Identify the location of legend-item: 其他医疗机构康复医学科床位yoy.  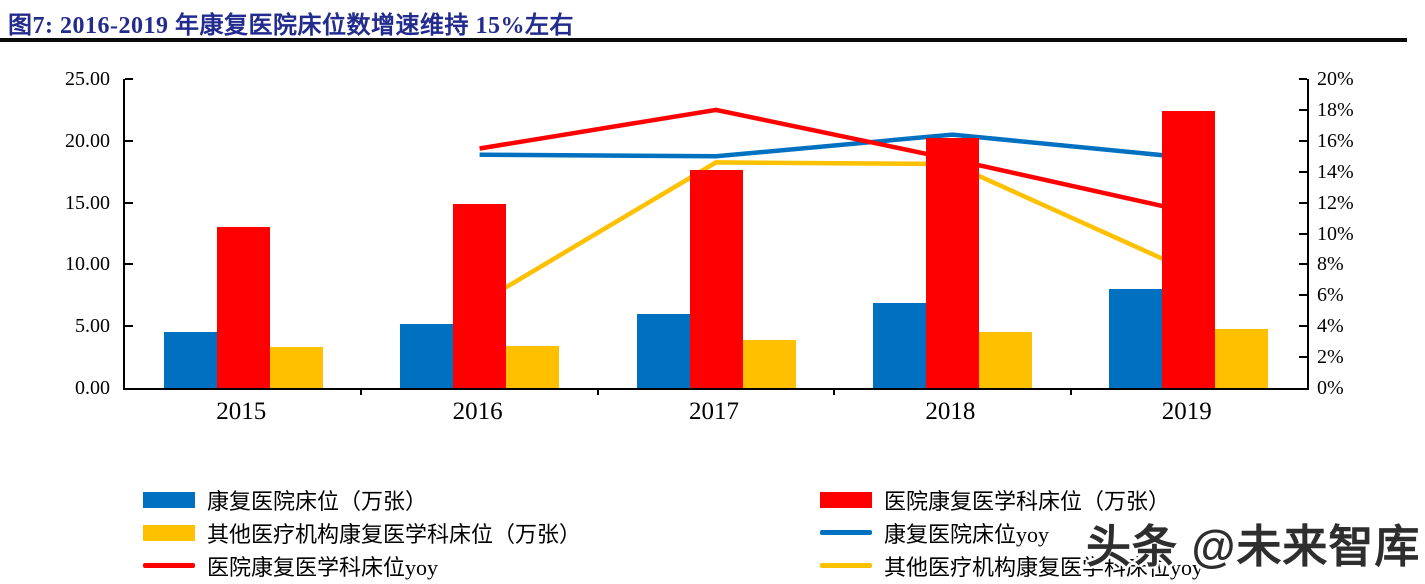
(1011, 566).